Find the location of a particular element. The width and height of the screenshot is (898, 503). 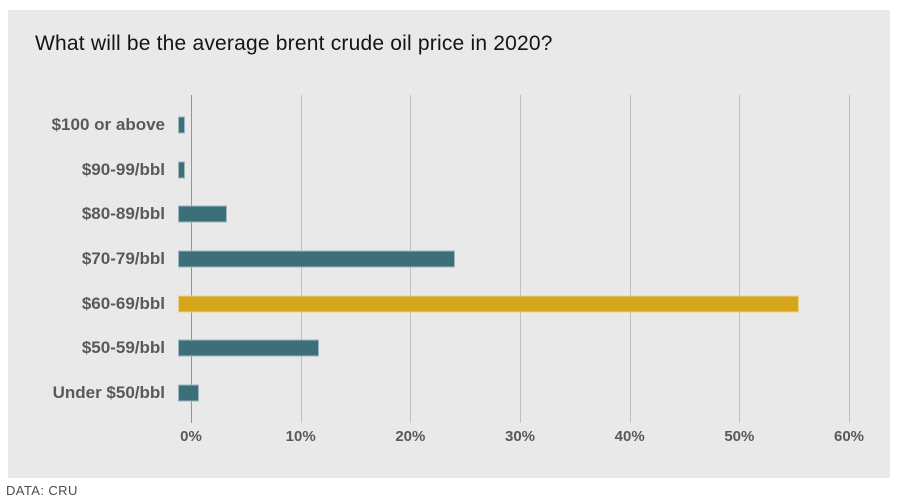

bar-row: $70-79/bbl is located at coordinates (428, 259).